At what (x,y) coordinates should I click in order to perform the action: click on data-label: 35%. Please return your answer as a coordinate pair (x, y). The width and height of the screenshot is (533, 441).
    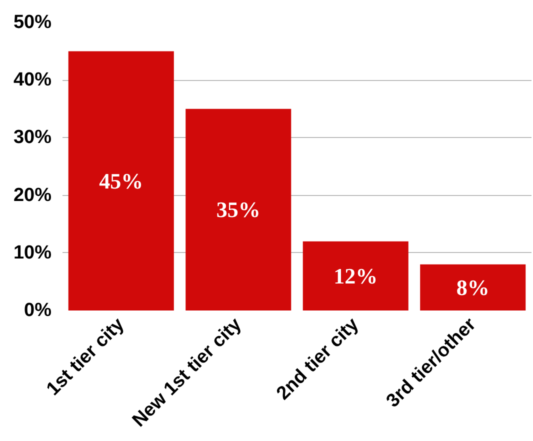
    Looking at the image, I should click on (238, 209).